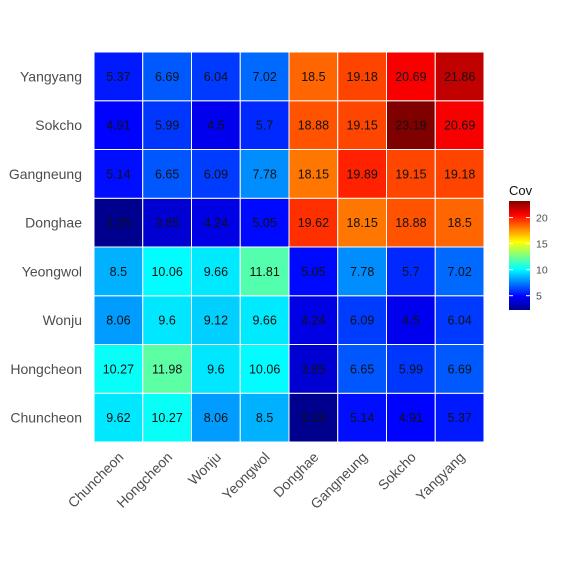  I want to click on cell-value-label: 6.65, so click(362, 369).